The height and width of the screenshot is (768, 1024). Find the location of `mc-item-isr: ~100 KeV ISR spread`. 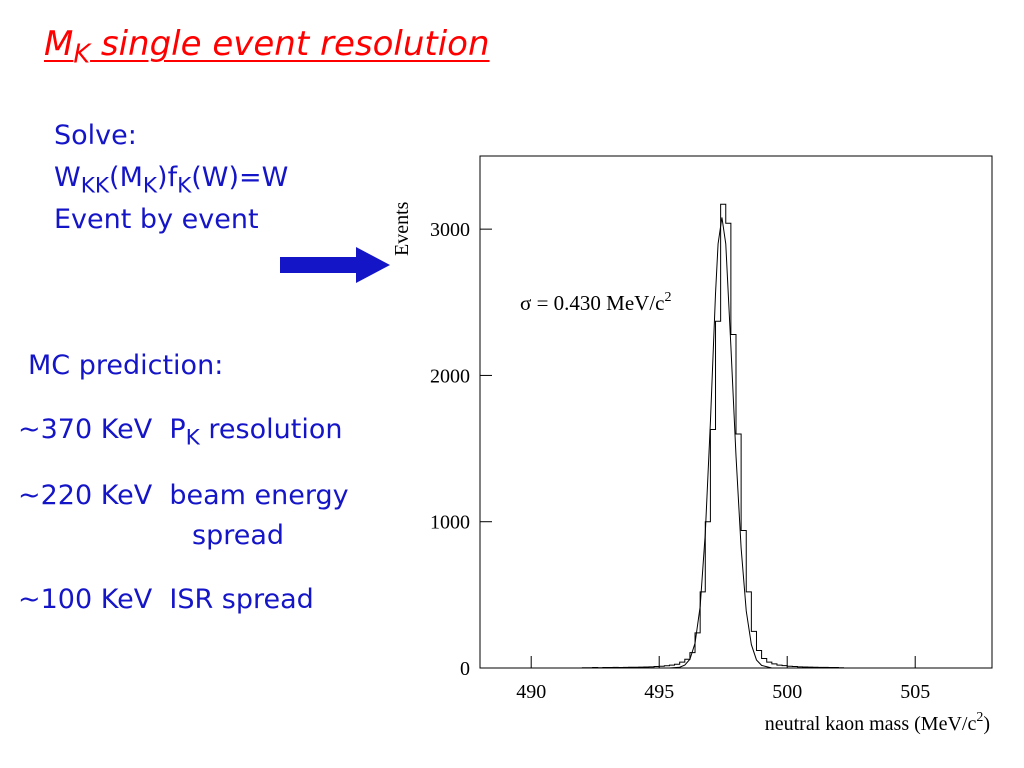

mc-item-isr: ~100 KeV ISR spread is located at coordinates (166, 599).